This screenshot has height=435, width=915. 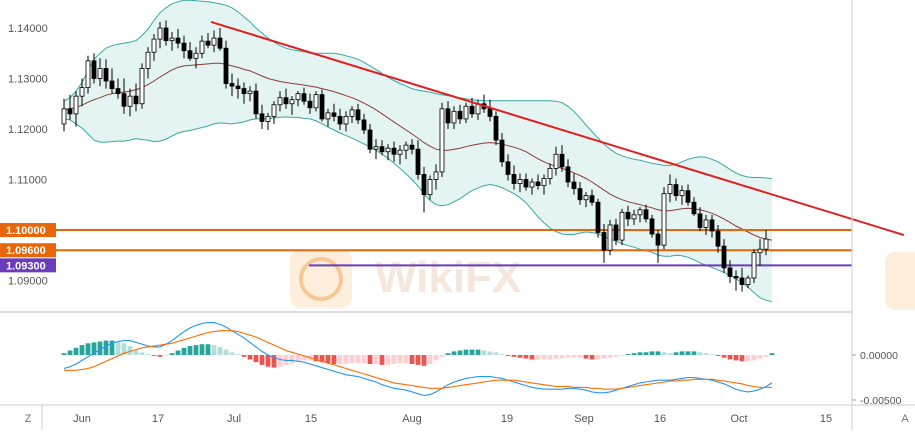 What do you see at coordinates (412, 419) in the screenshot?
I see `x-tick-label: Aug` at bounding box center [412, 419].